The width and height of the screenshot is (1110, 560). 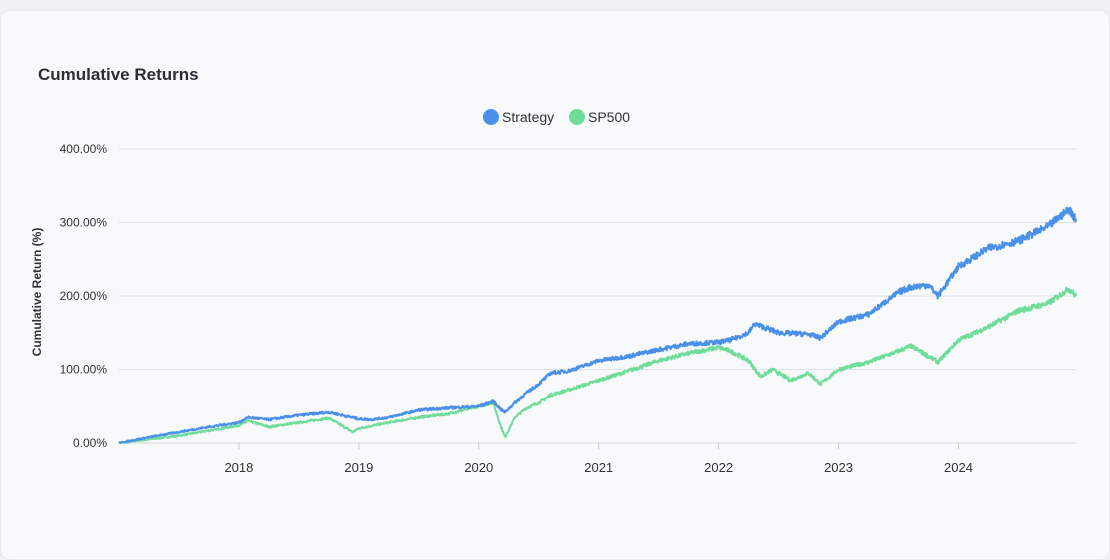 What do you see at coordinates (598, 467) in the screenshot?
I see `x-tick-label: 2021` at bounding box center [598, 467].